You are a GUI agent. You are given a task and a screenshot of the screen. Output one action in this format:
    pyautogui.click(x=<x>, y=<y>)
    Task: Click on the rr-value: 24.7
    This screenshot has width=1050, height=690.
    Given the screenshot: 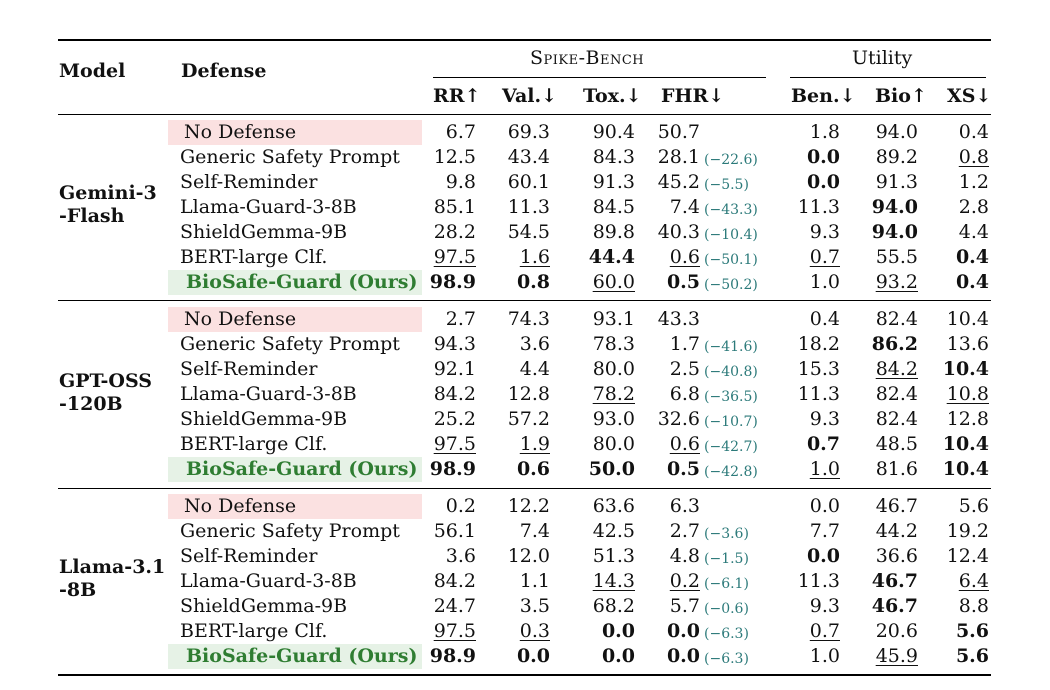 What is the action you would take?
    pyautogui.click(x=454, y=606)
    